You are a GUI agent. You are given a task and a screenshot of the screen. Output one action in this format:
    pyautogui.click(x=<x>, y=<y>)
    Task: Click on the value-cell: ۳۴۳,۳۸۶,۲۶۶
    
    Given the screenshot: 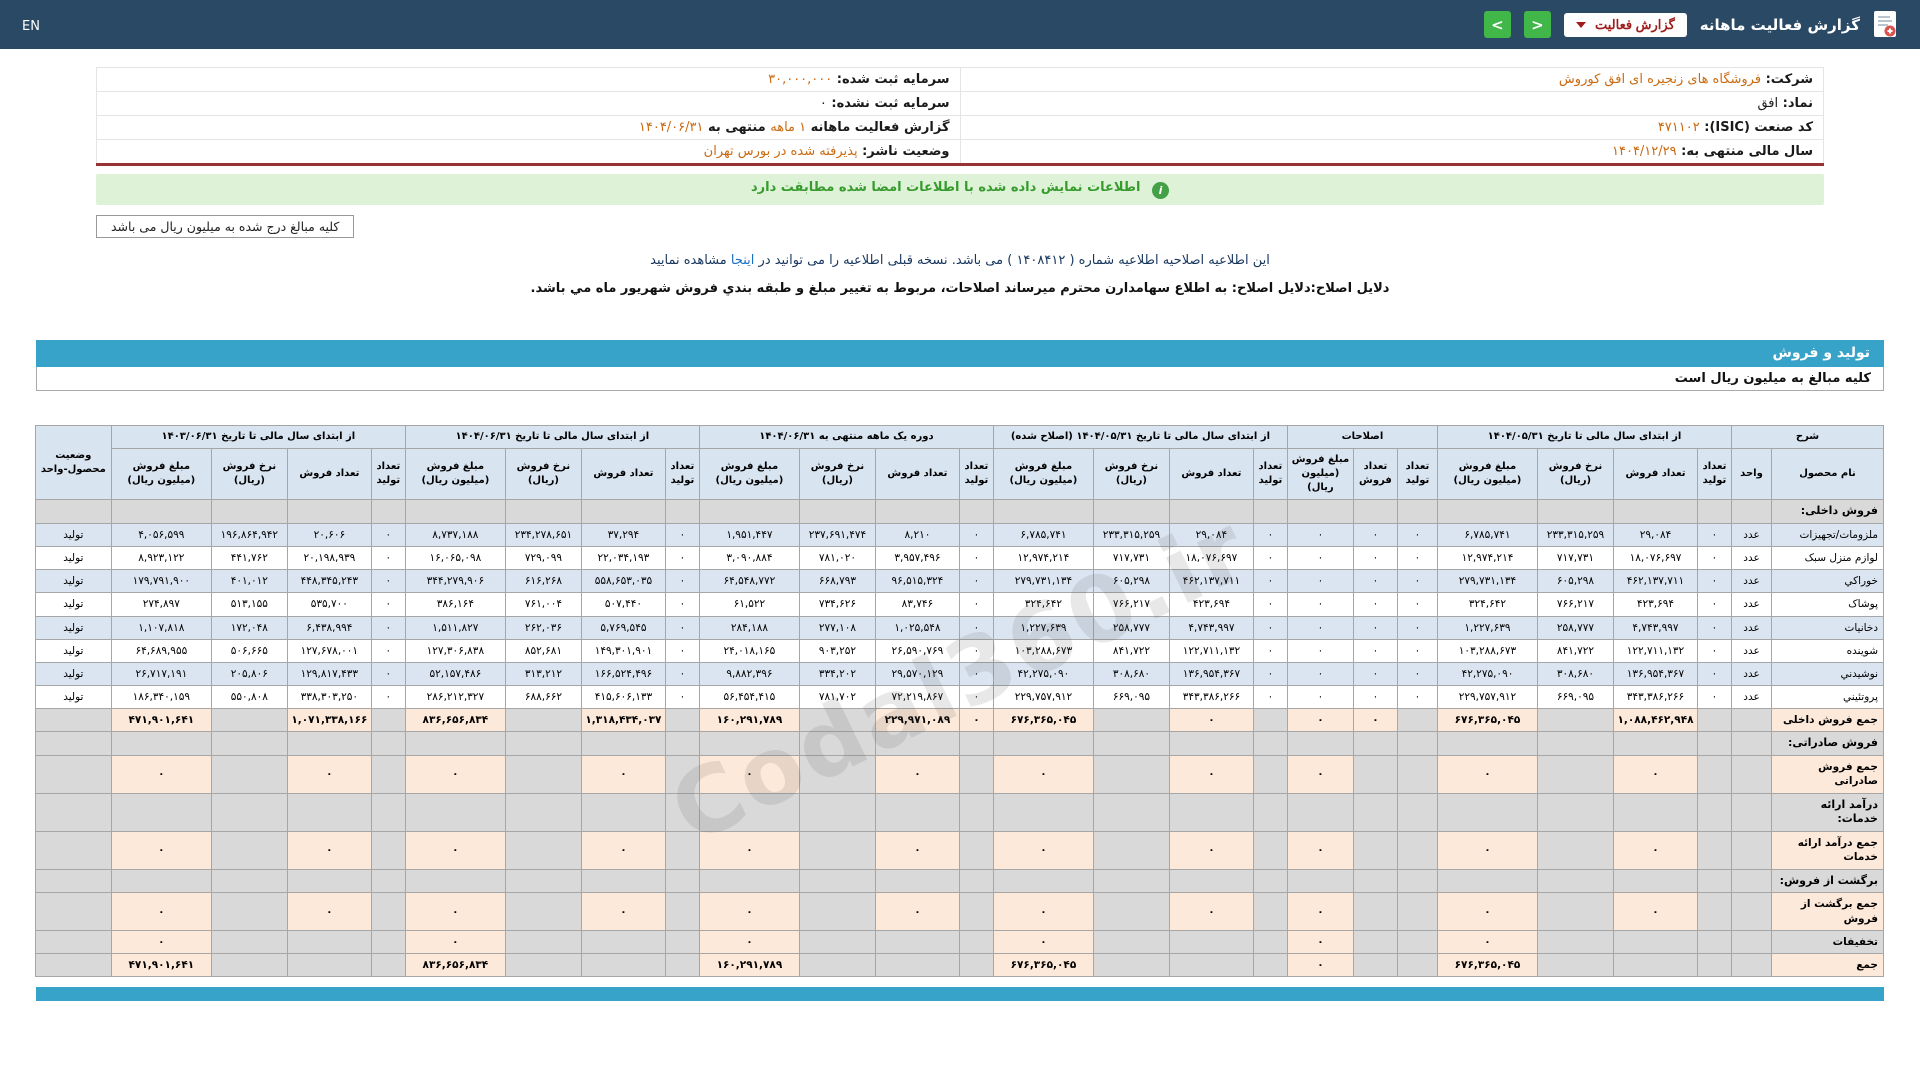 What is the action you would take?
    pyautogui.click(x=1655, y=697)
    